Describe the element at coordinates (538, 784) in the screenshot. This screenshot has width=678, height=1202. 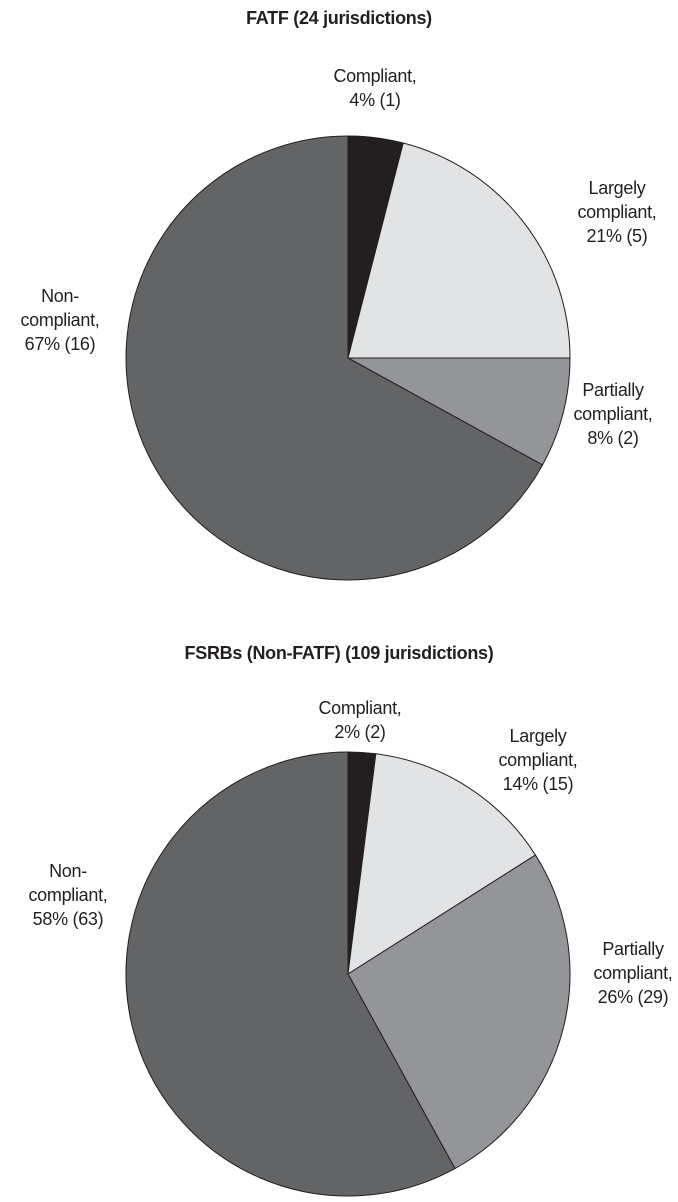
I see `value-label: 14% (15)` at that location.